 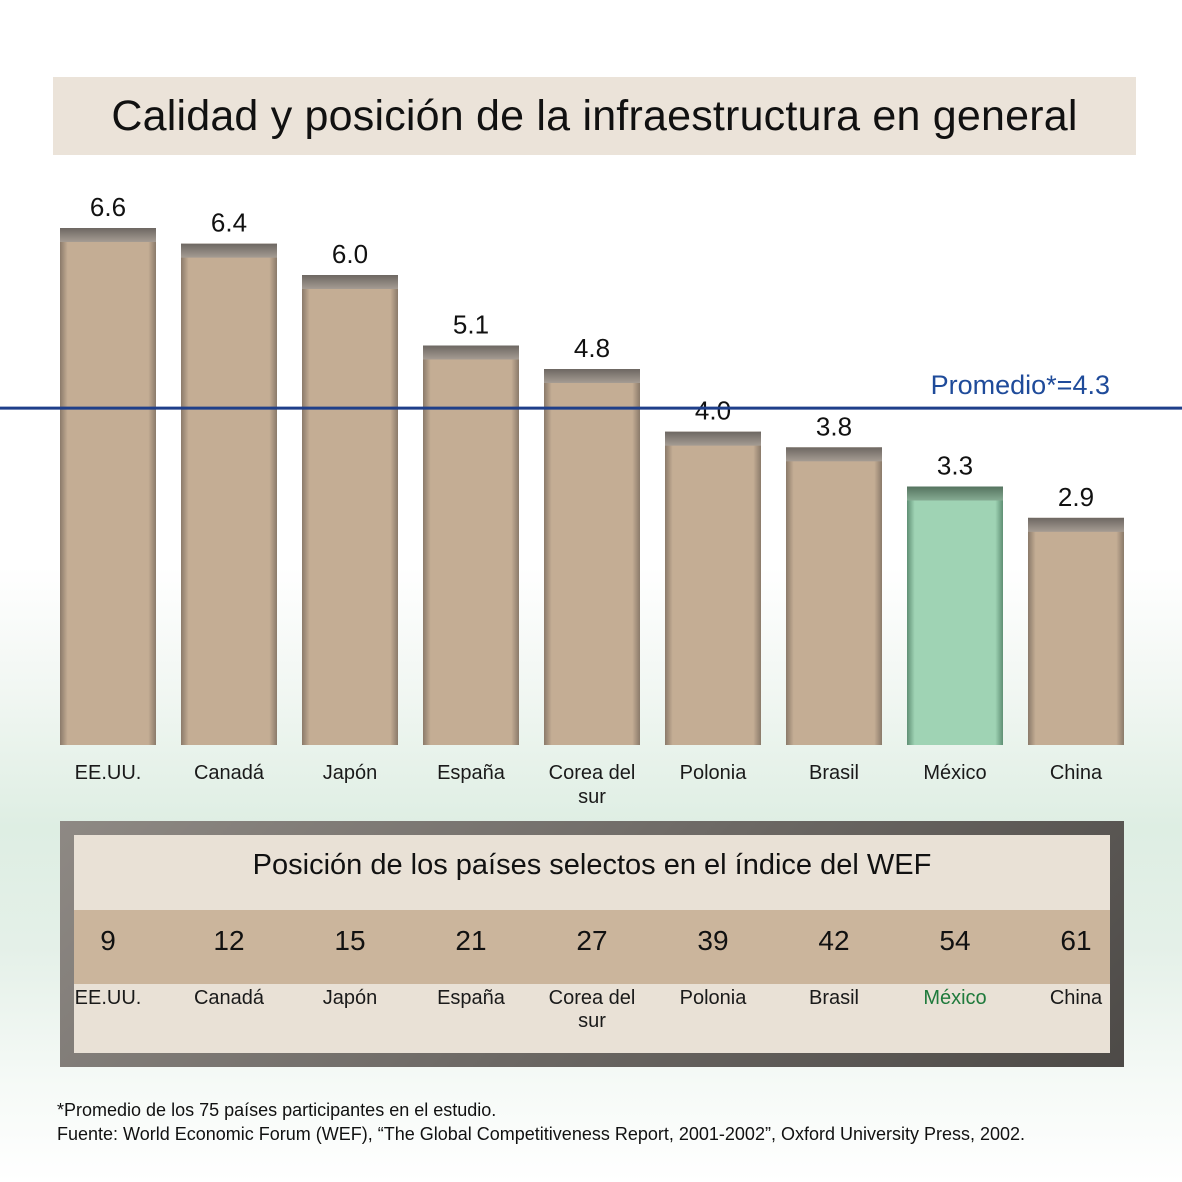 I want to click on rank-country-line: Japón, so click(x=350, y=998).